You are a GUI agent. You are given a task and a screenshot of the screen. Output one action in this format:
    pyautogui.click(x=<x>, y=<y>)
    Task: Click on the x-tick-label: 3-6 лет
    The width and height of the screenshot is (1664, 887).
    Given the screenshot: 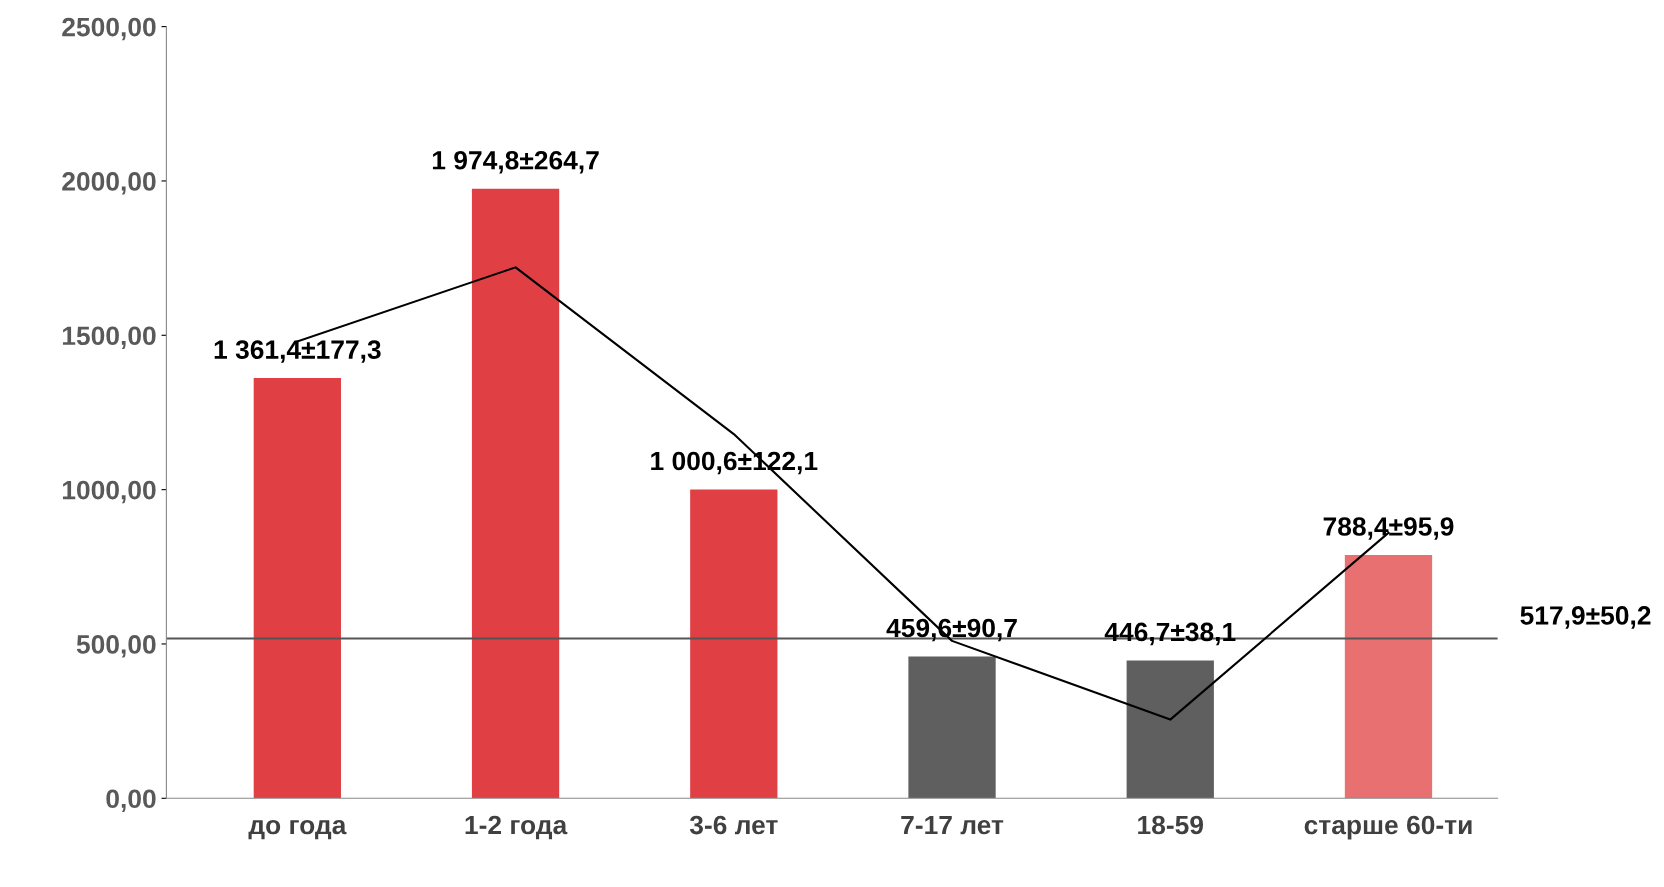 What is the action you would take?
    pyautogui.click(x=733, y=825)
    